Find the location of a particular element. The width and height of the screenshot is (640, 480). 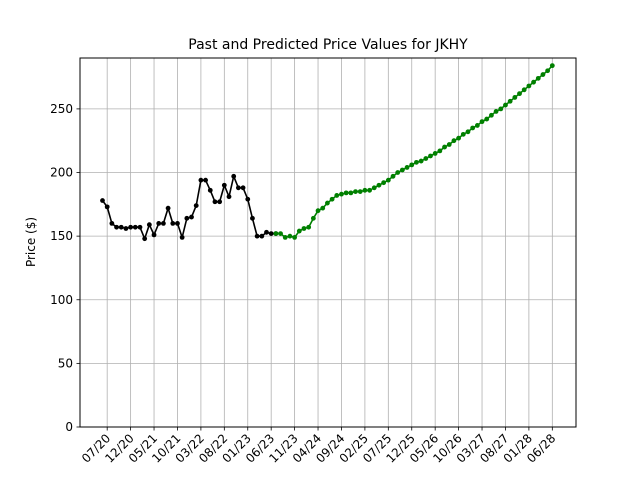

chart-title: Past and Predicted Price Values for JKHY is located at coordinates (328, 45).